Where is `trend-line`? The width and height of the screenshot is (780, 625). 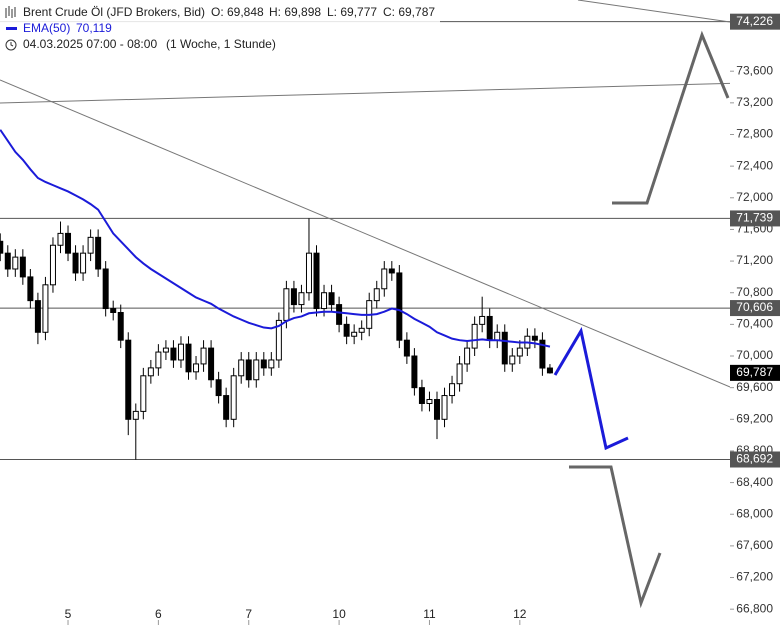
trend-line is located at coordinates (654, 11).